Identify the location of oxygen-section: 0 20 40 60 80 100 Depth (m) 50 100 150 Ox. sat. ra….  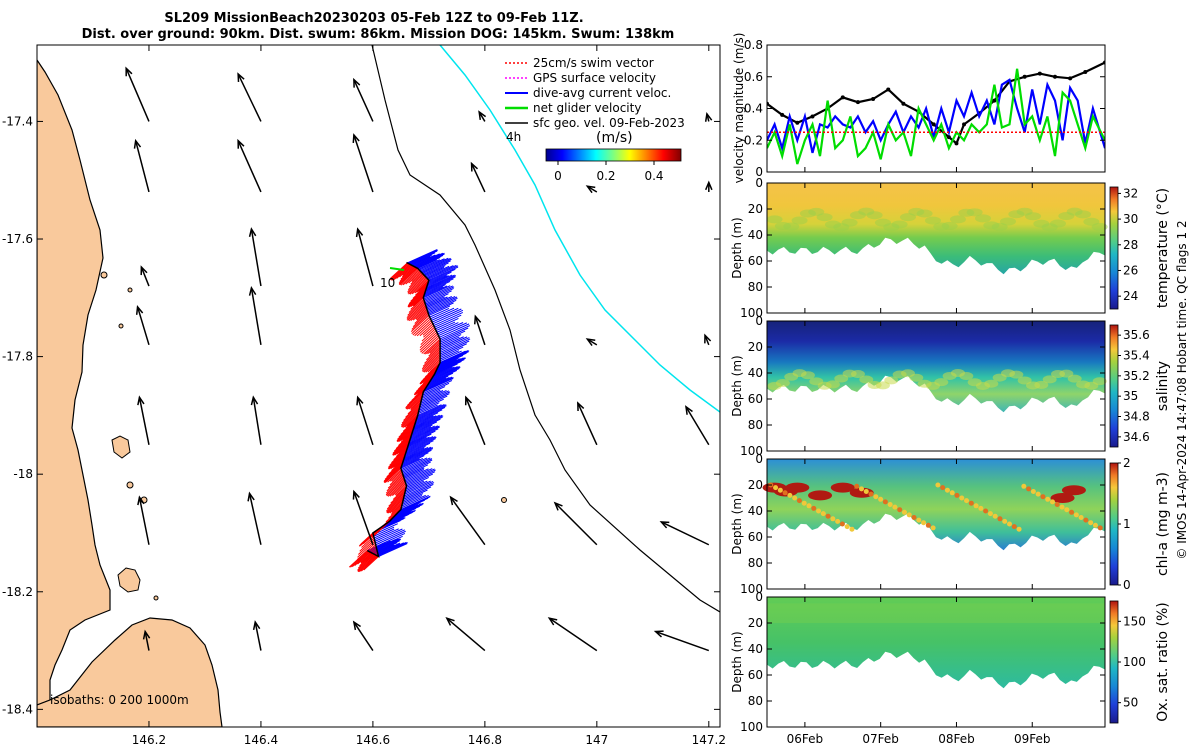
(950, 662).